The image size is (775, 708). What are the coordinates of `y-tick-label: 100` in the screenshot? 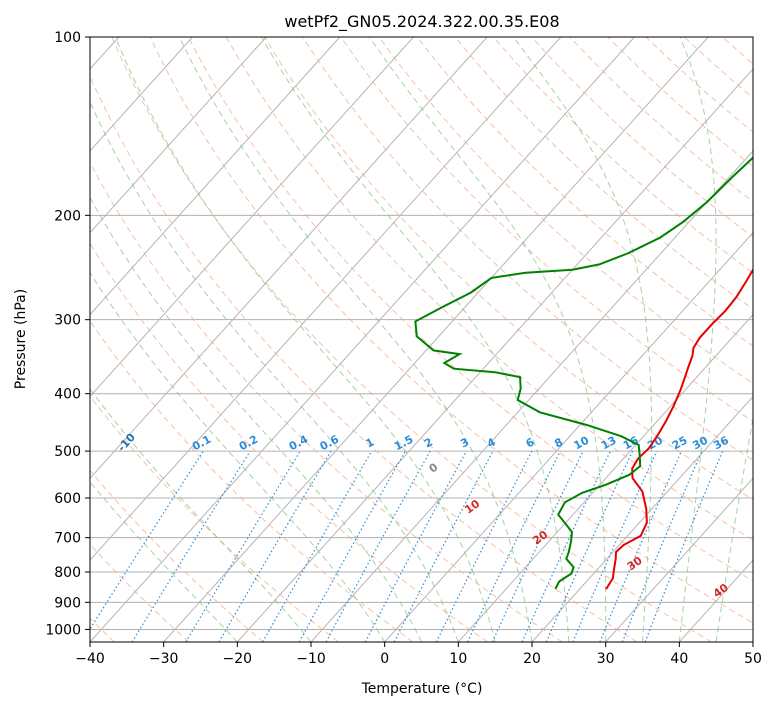 It's located at (67, 38).